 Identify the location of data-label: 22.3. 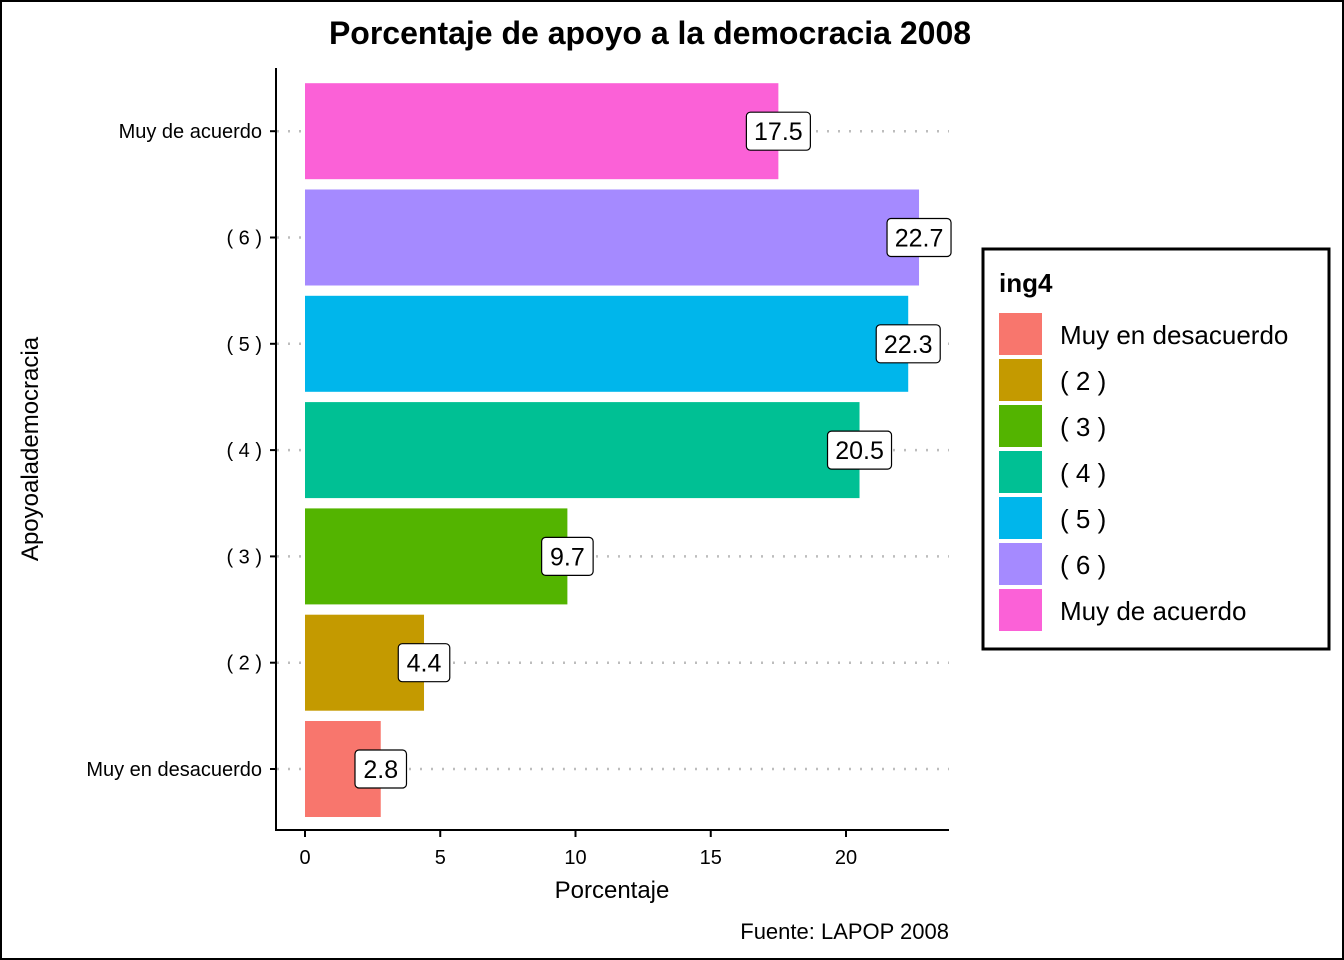
(908, 344).